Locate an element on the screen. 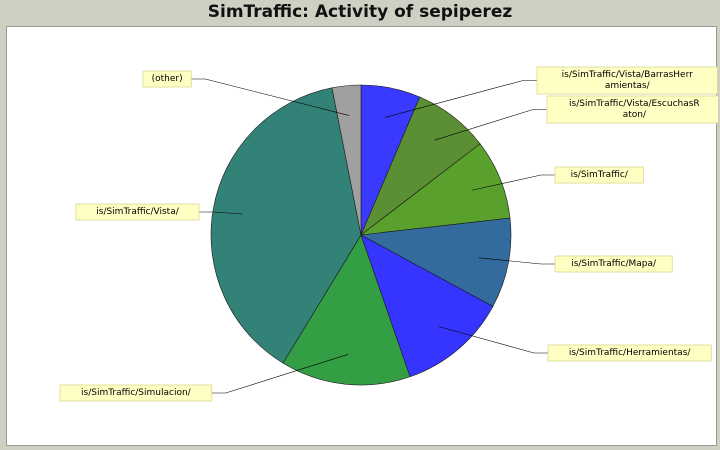  chart-title: SimTraffic: Activity of sepiperez is located at coordinates (360, 12).